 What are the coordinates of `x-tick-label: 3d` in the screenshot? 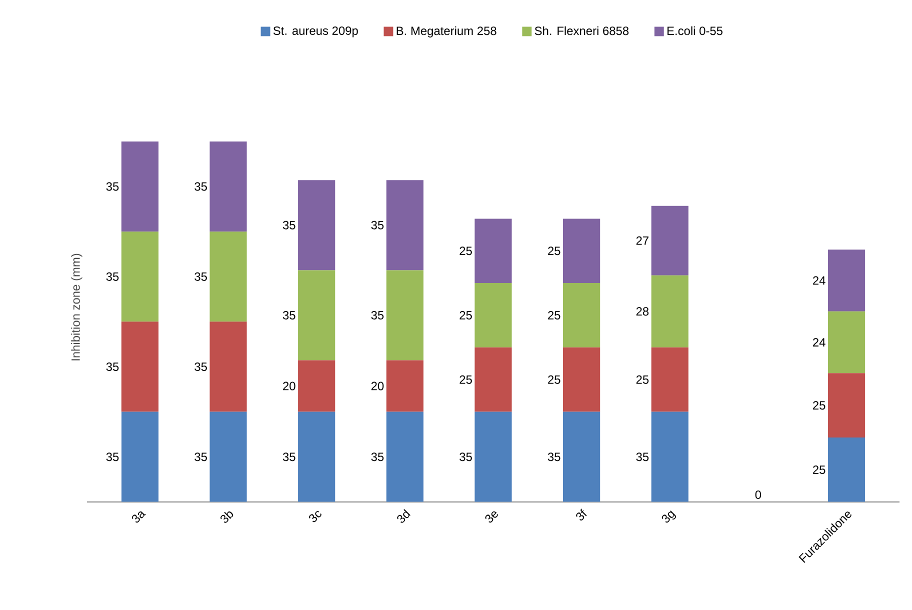 It's located at (403, 516).